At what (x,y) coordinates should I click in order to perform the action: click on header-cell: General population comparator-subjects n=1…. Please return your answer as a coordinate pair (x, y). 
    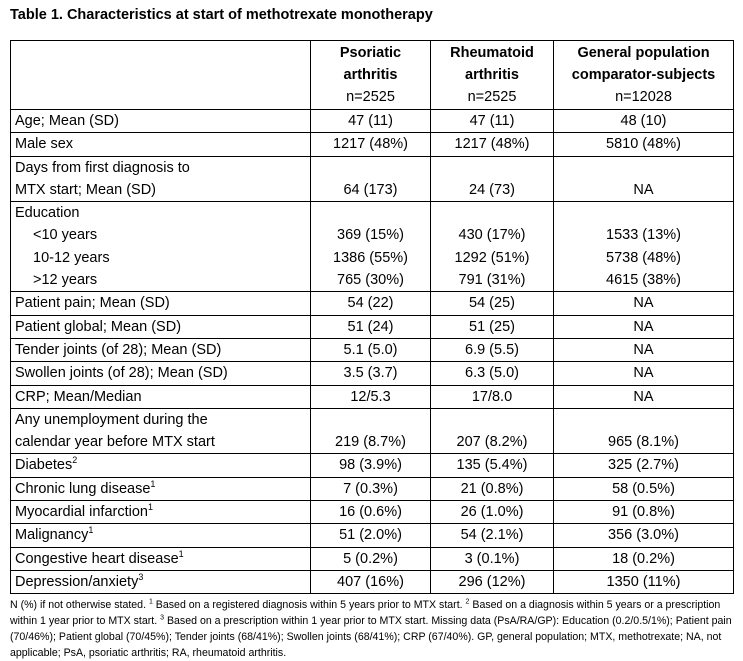
    Looking at the image, I should click on (643, 75).